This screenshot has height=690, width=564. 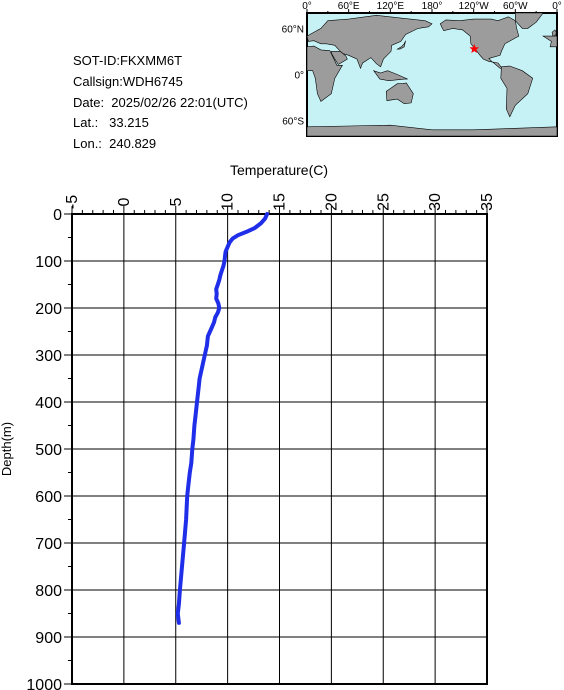 What do you see at coordinates (515, 6) in the screenshot?
I see `map-lon-label: 60°W` at bounding box center [515, 6].